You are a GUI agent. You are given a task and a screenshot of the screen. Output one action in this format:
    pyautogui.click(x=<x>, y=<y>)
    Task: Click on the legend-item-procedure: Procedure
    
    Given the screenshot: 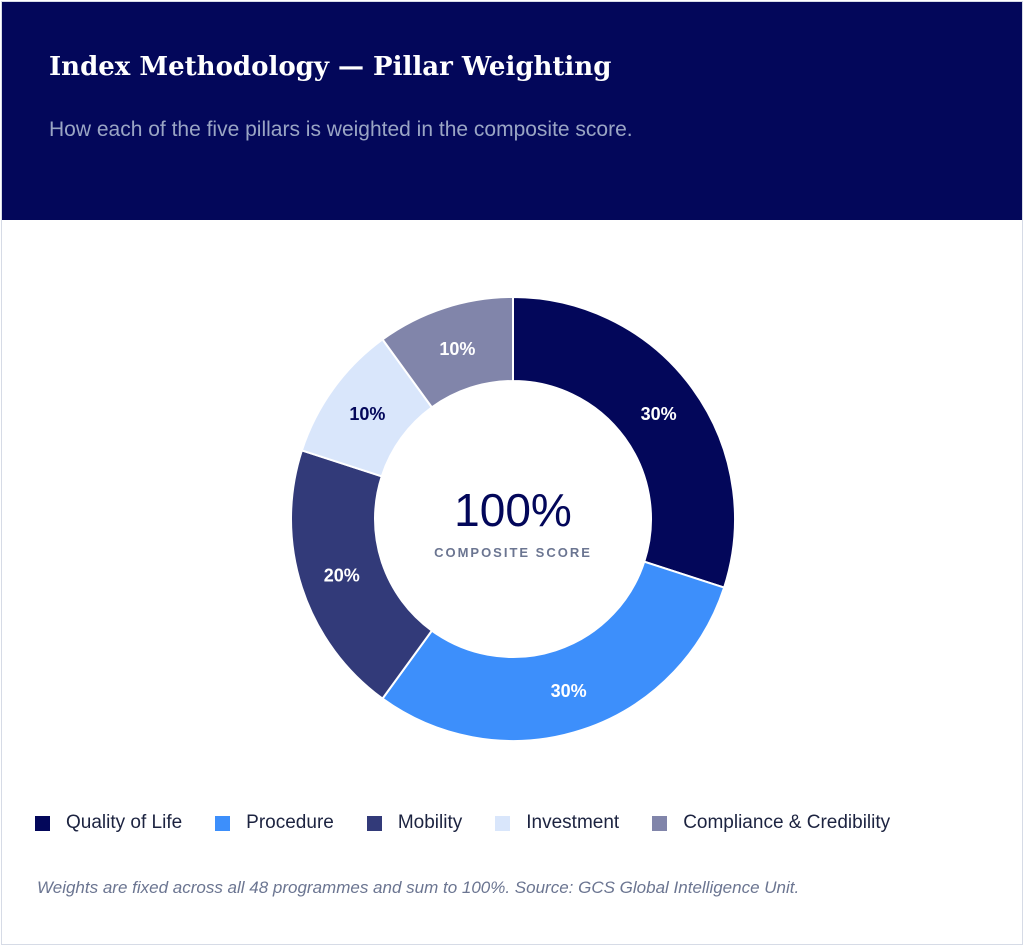 What is the action you would take?
    pyautogui.click(x=274, y=823)
    